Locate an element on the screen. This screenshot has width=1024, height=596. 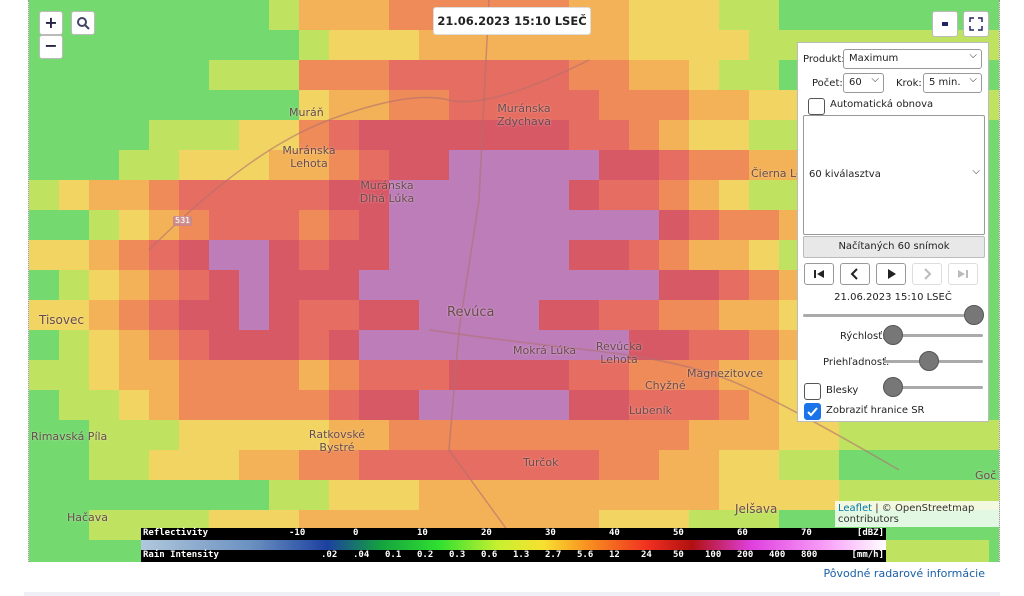
legend-tick: 50 is located at coordinates (678, 555).